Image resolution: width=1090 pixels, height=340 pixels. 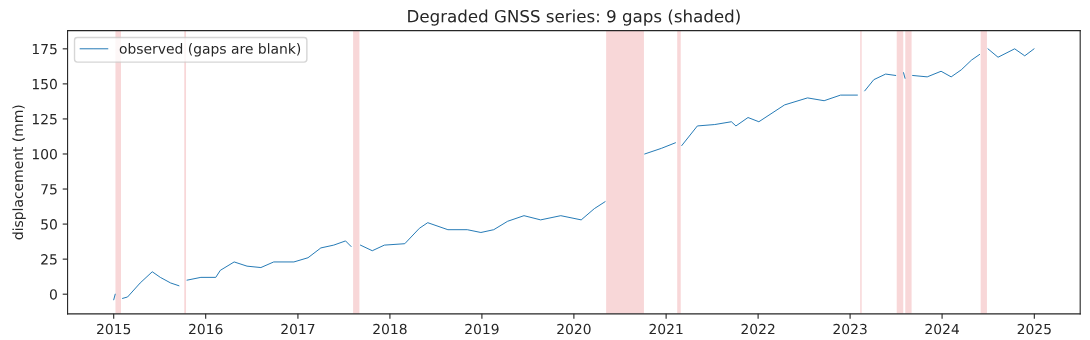 What do you see at coordinates (666, 329) in the screenshot?
I see `x-tick-label: 2021` at bounding box center [666, 329].